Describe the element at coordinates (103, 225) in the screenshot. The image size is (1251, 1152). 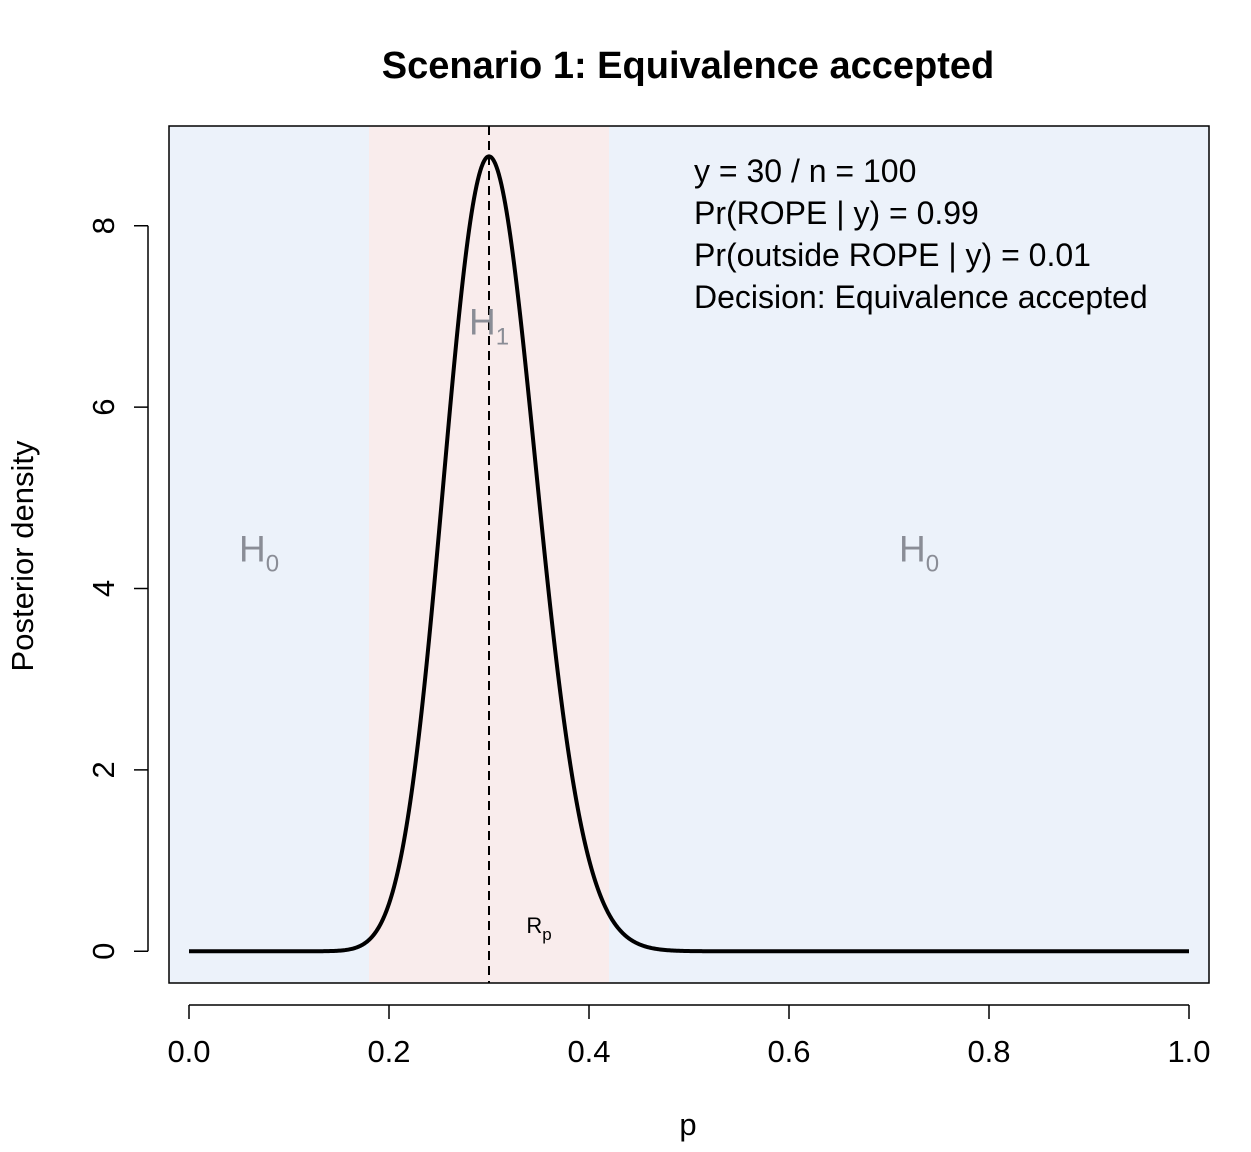
I see `y-tick-label: 8` at that location.